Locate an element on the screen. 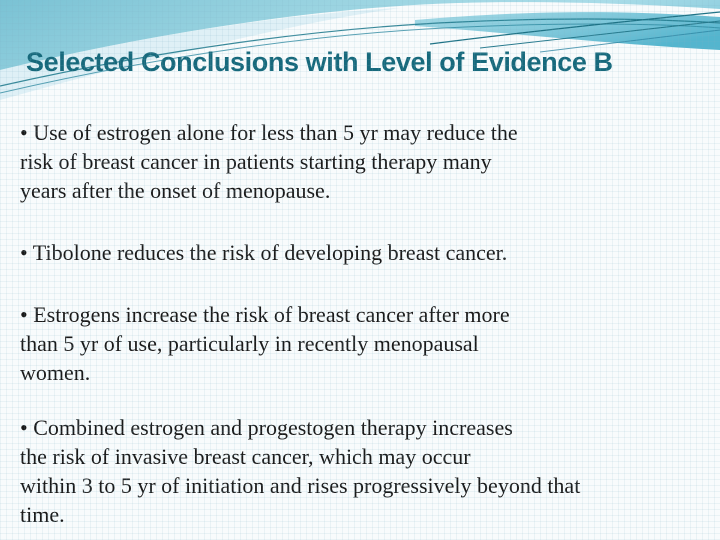  wave-right-band is located at coordinates (567, 31).